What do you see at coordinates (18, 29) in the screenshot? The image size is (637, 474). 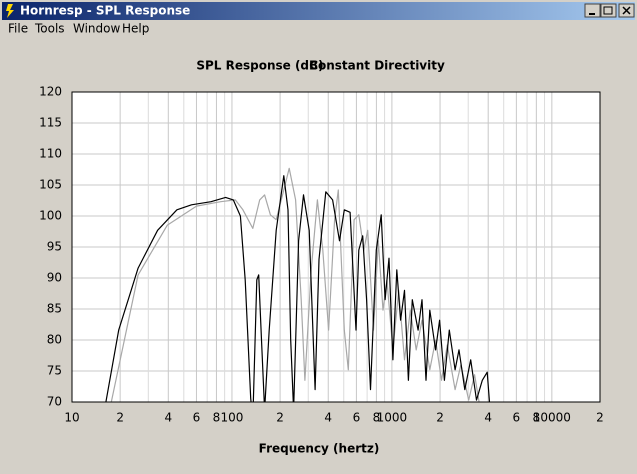 I see `menu-item: File` at bounding box center [18, 29].